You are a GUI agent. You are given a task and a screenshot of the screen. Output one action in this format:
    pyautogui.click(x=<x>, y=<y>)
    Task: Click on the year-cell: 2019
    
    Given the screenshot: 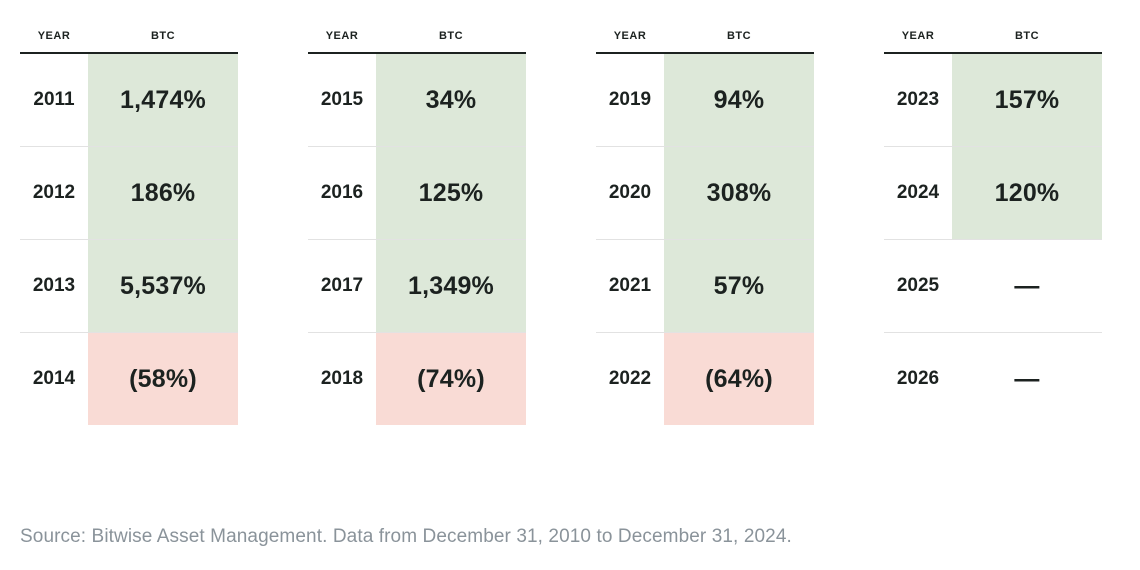 What is the action you would take?
    pyautogui.click(x=630, y=99)
    